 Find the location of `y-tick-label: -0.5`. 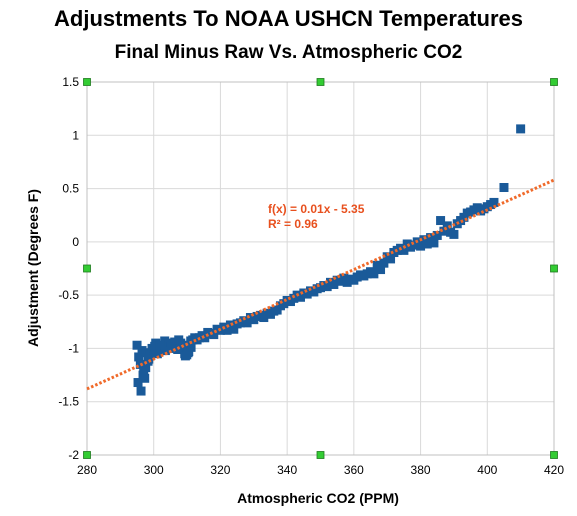

y-tick-label: -0.5 is located at coordinates (68, 295).